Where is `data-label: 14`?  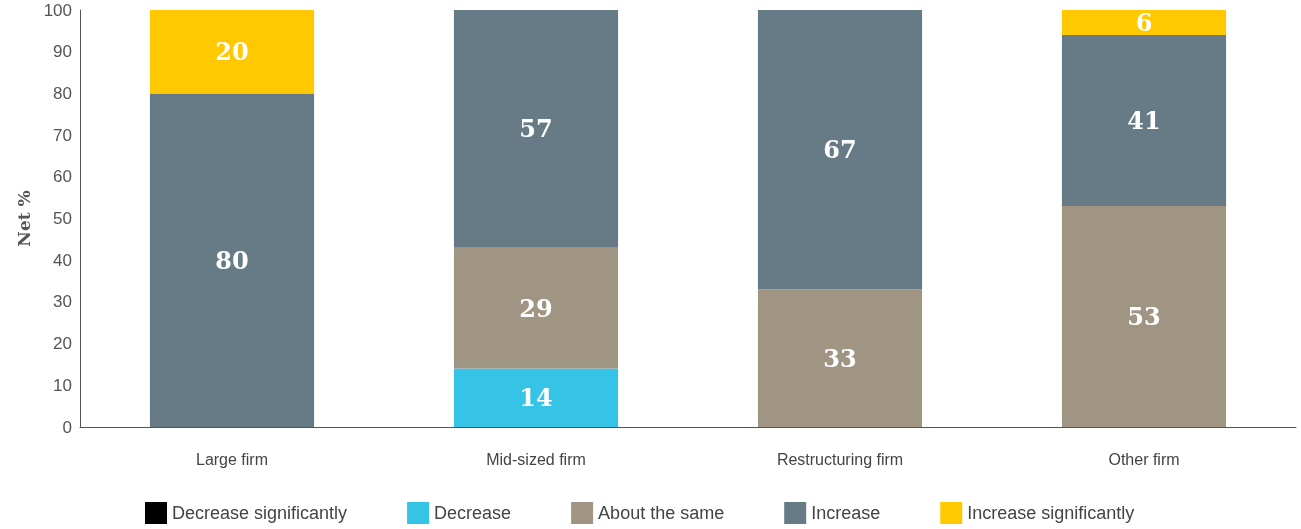 data-label: 14 is located at coordinates (536, 398).